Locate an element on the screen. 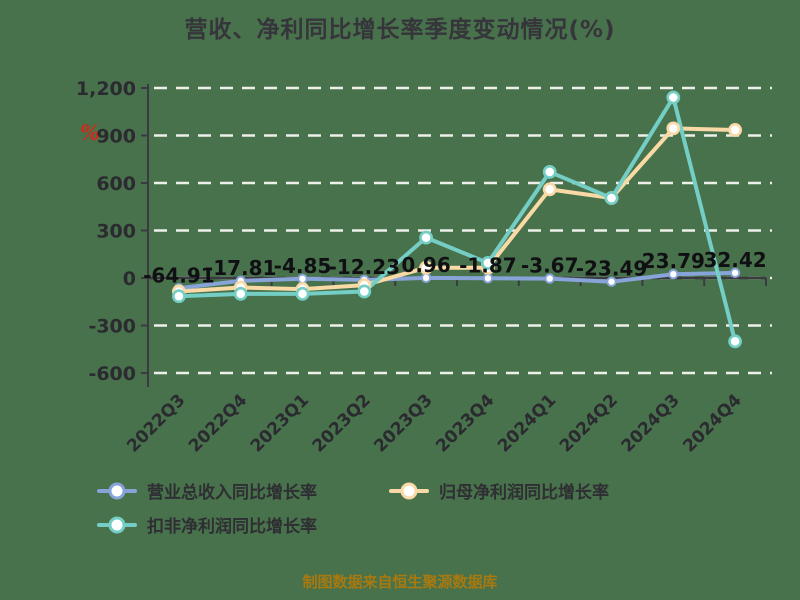  x-tick-label: 2024Q1 is located at coordinates (527, 423).